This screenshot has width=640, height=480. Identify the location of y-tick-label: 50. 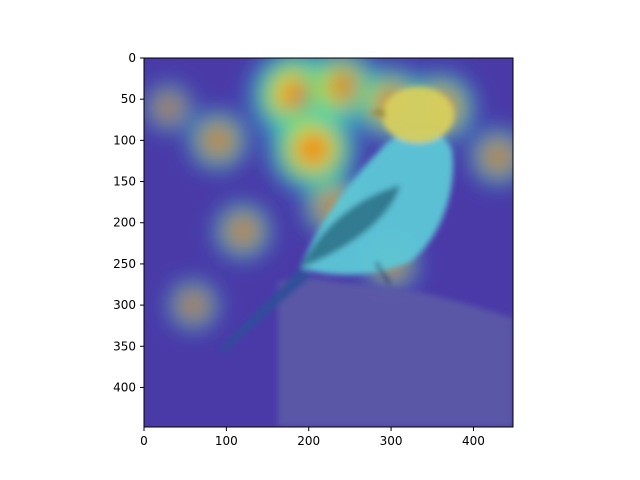
(128, 99).